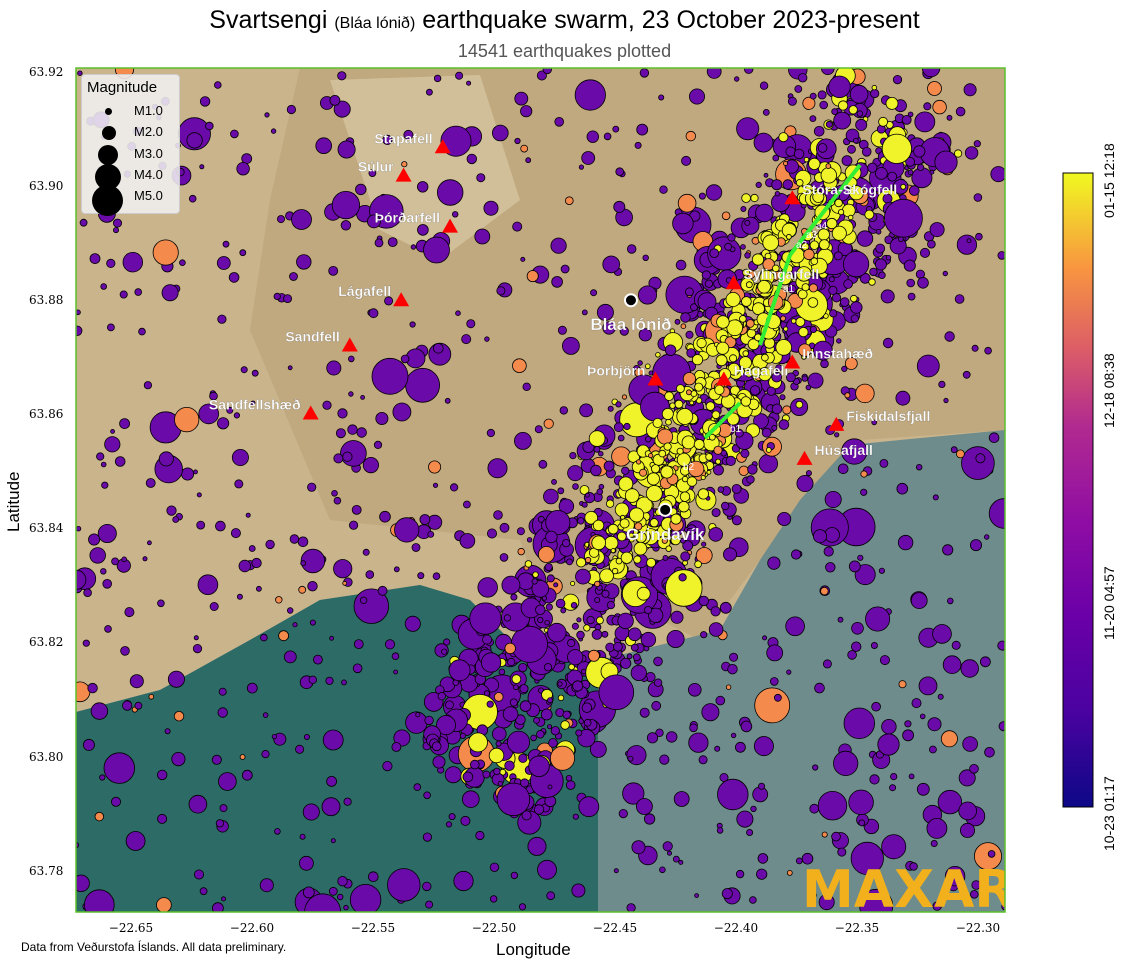 This screenshot has width=1129, height=970. Describe the element at coordinates (407, 218) in the screenshot. I see `place-label: Þórðarfell` at that location.